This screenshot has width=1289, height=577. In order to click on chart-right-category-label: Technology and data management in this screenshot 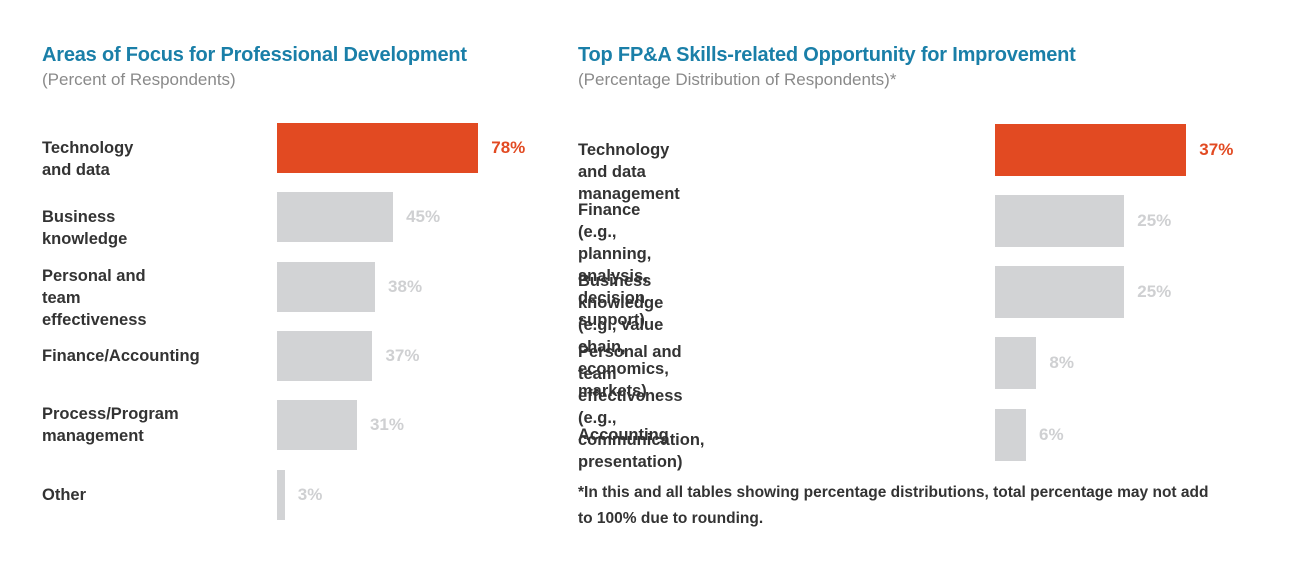, I will do `click(629, 172)`.